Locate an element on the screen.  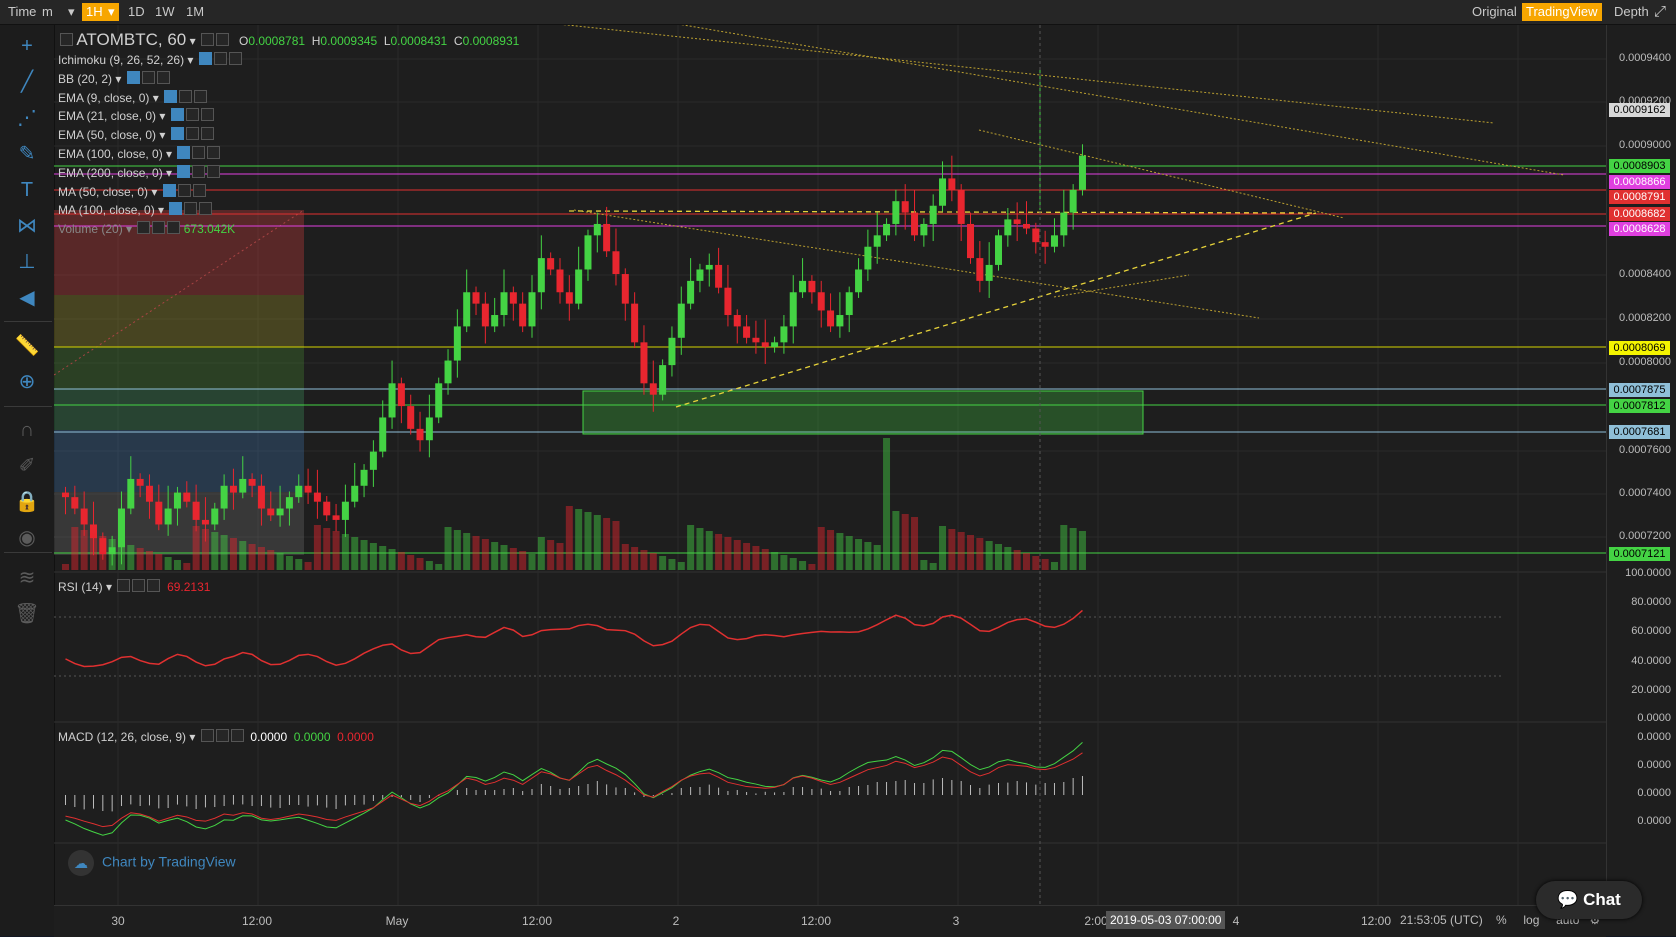
hours-chevron-down-icon: ▾ is located at coordinates (111, 12).